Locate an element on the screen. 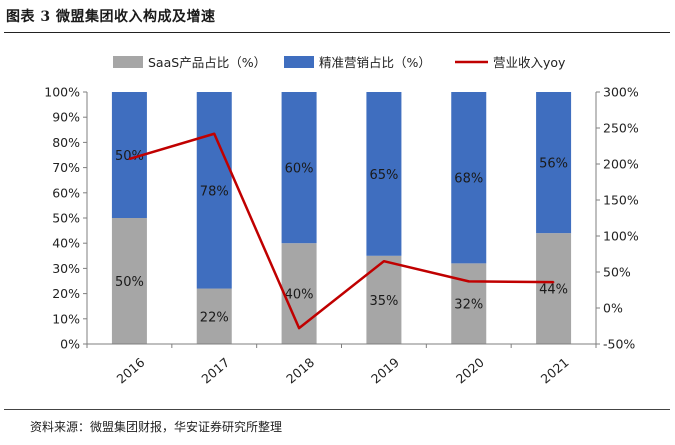 The height and width of the screenshot is (445, 675). y-right-tick-label: 0% is located at coordinates (613, 308).